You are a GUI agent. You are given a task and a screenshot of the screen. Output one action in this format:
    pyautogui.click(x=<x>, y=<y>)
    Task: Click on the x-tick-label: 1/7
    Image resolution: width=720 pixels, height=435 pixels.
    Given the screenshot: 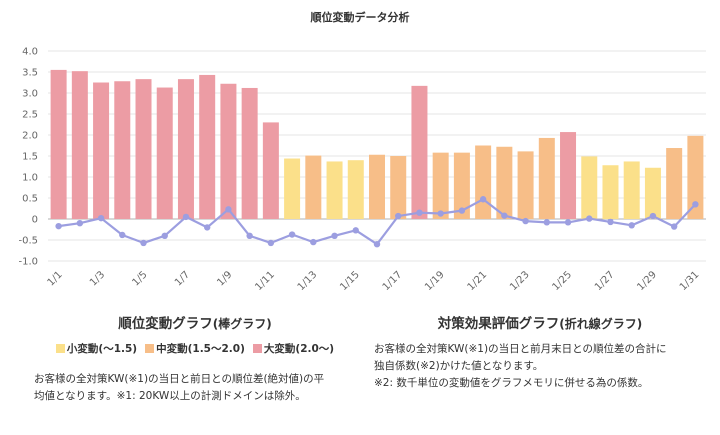 What is the action you would take?
    pyautogui.click(x=182, y=278)
    